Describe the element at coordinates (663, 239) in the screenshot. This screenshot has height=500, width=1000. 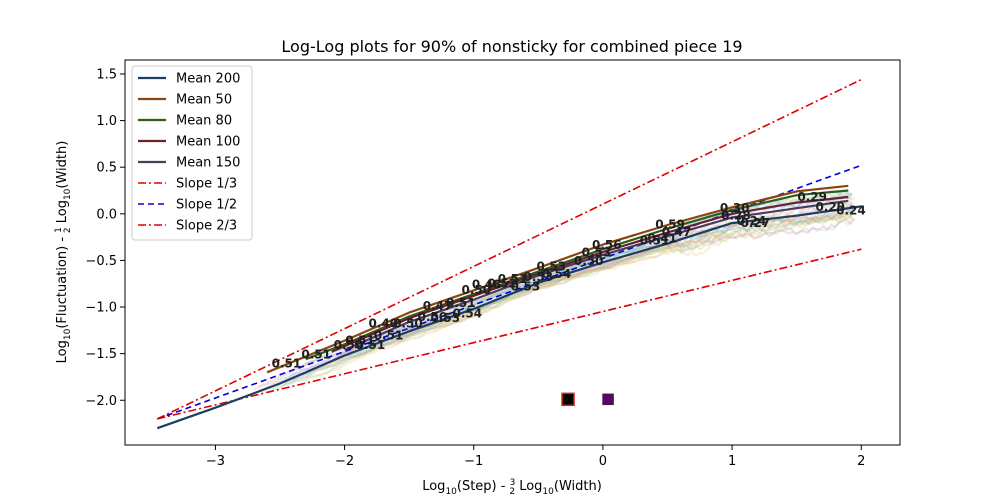
I see `slope-label: 0.41` at that location.